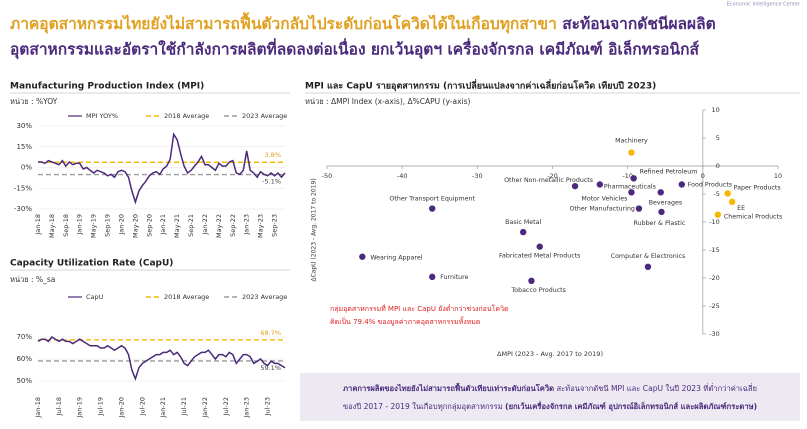 This screenshot has height=429, width=807. I want to click on y-tick-label: -20, so click(714, 278).